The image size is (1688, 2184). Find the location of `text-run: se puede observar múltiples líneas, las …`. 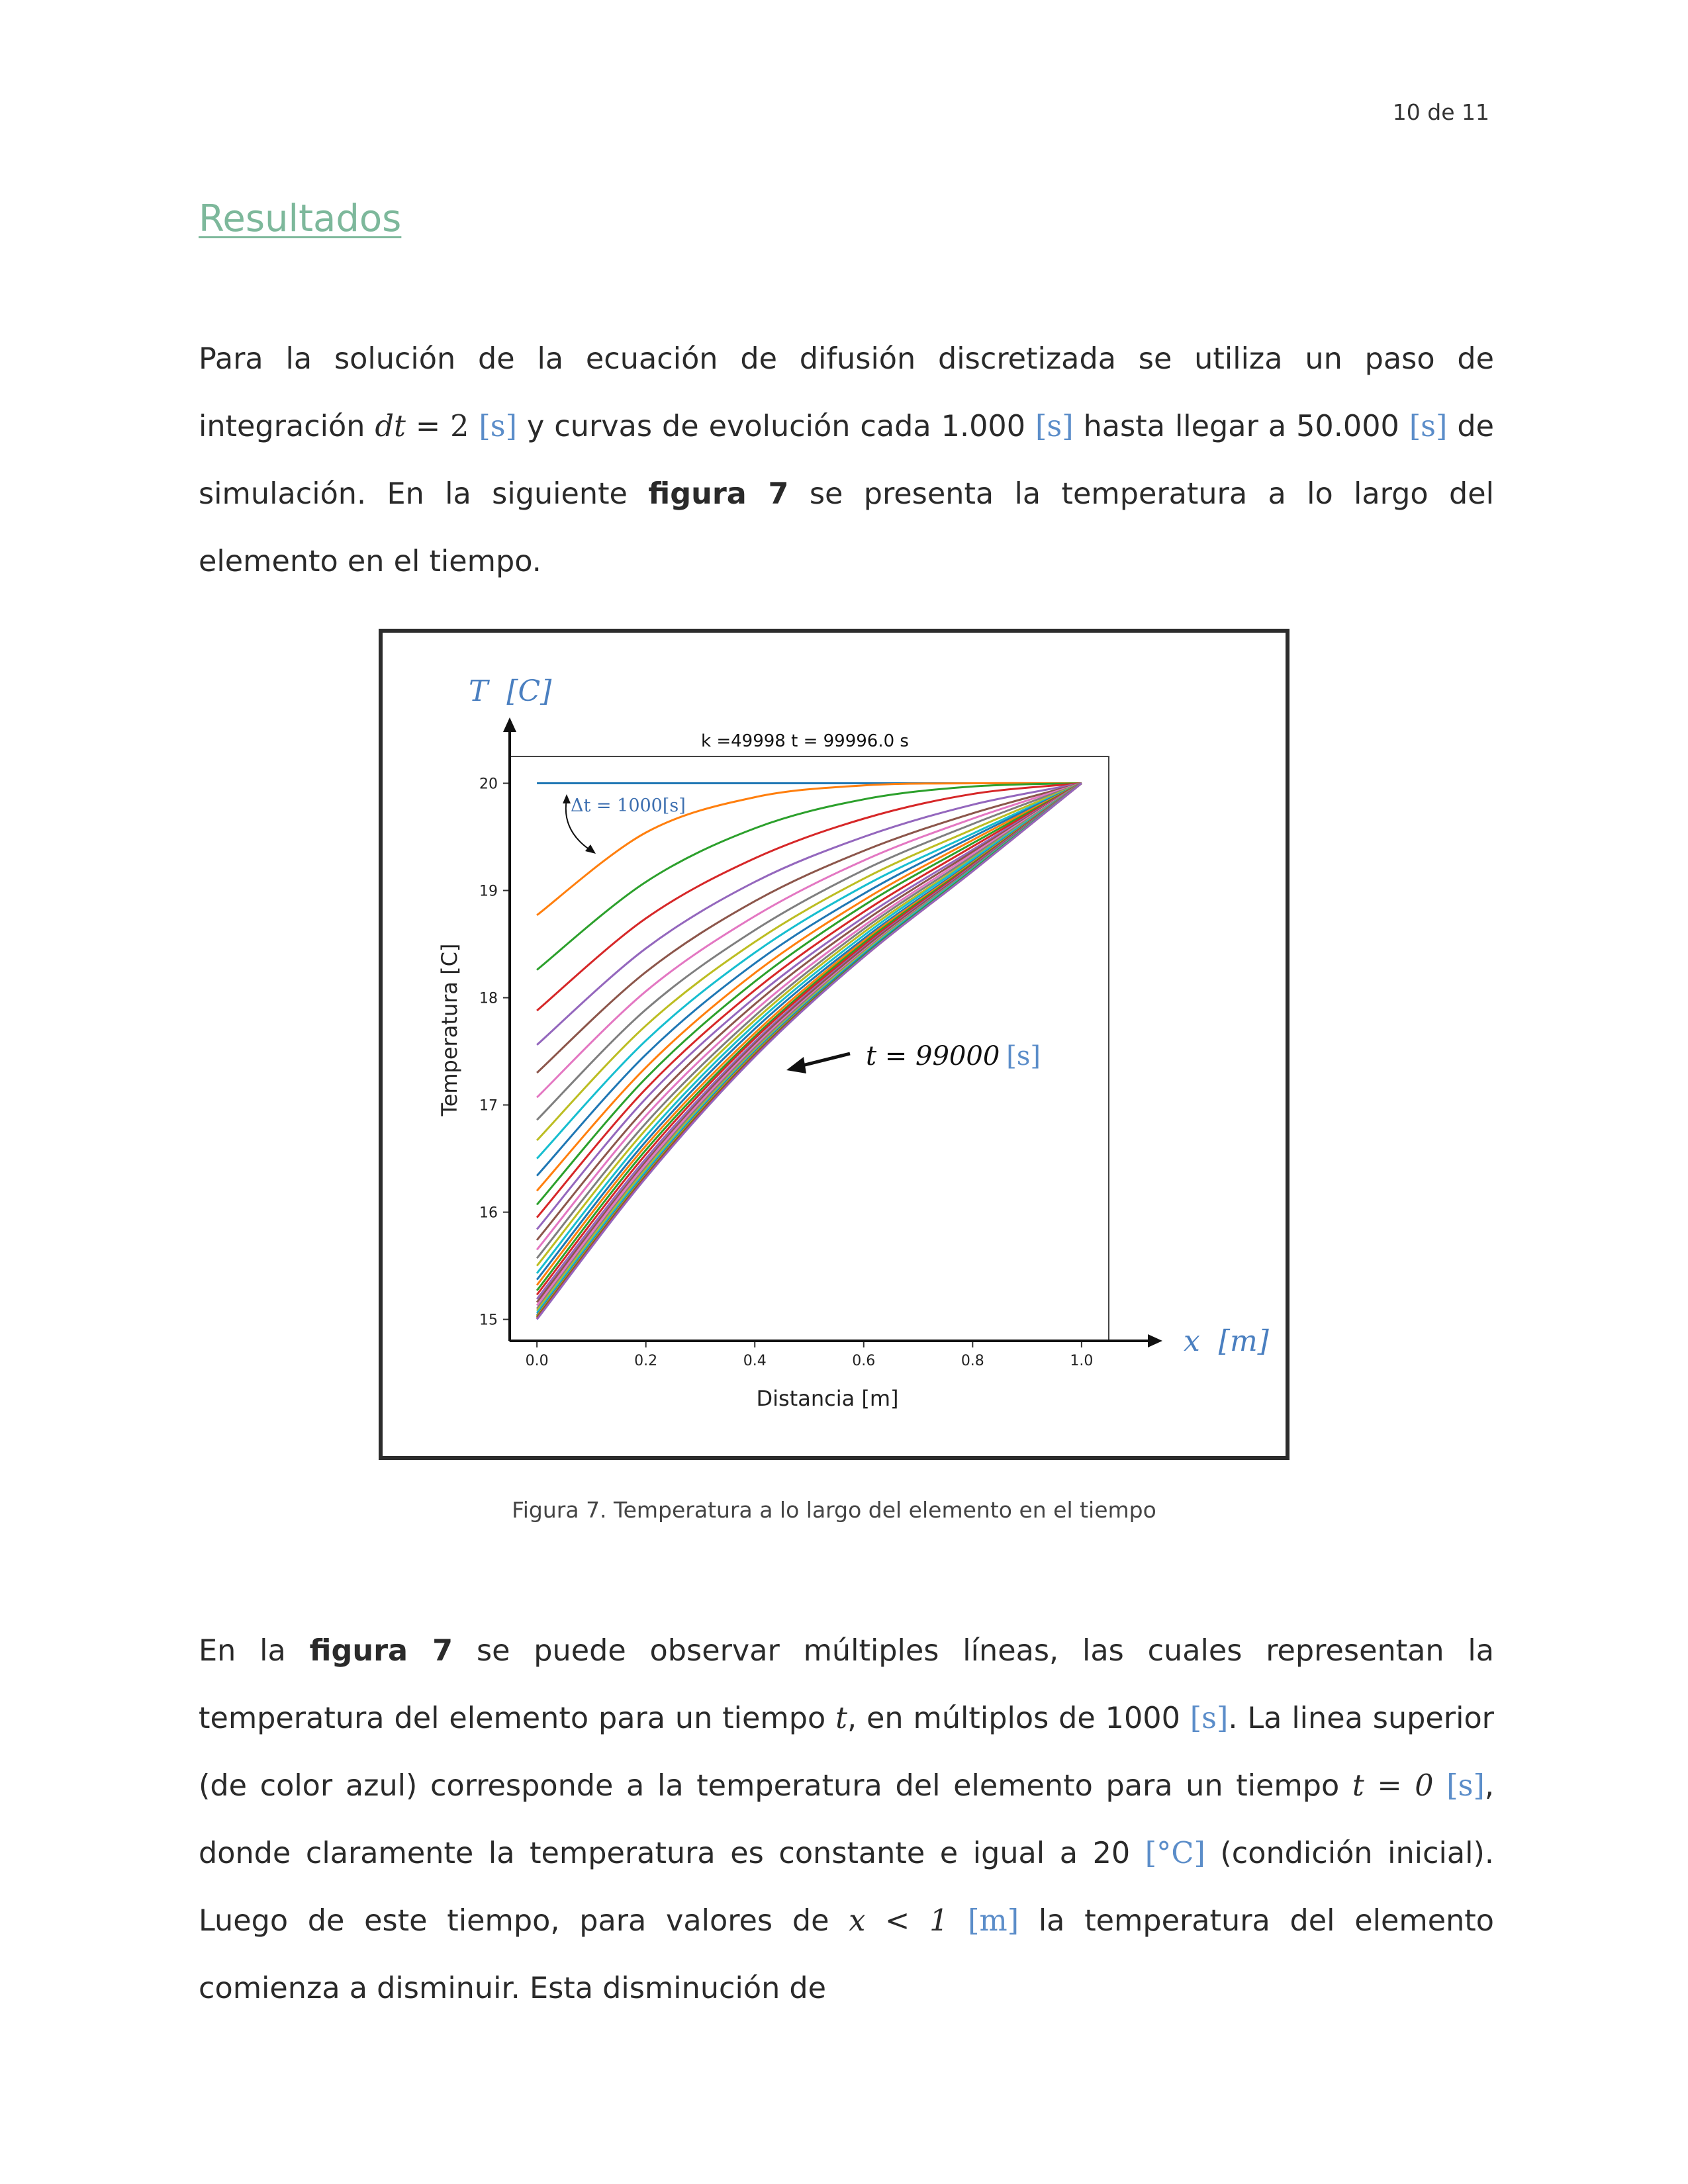

text-run: se puede observar múltiples líneas, las … is located at coordinates (846, 1684).